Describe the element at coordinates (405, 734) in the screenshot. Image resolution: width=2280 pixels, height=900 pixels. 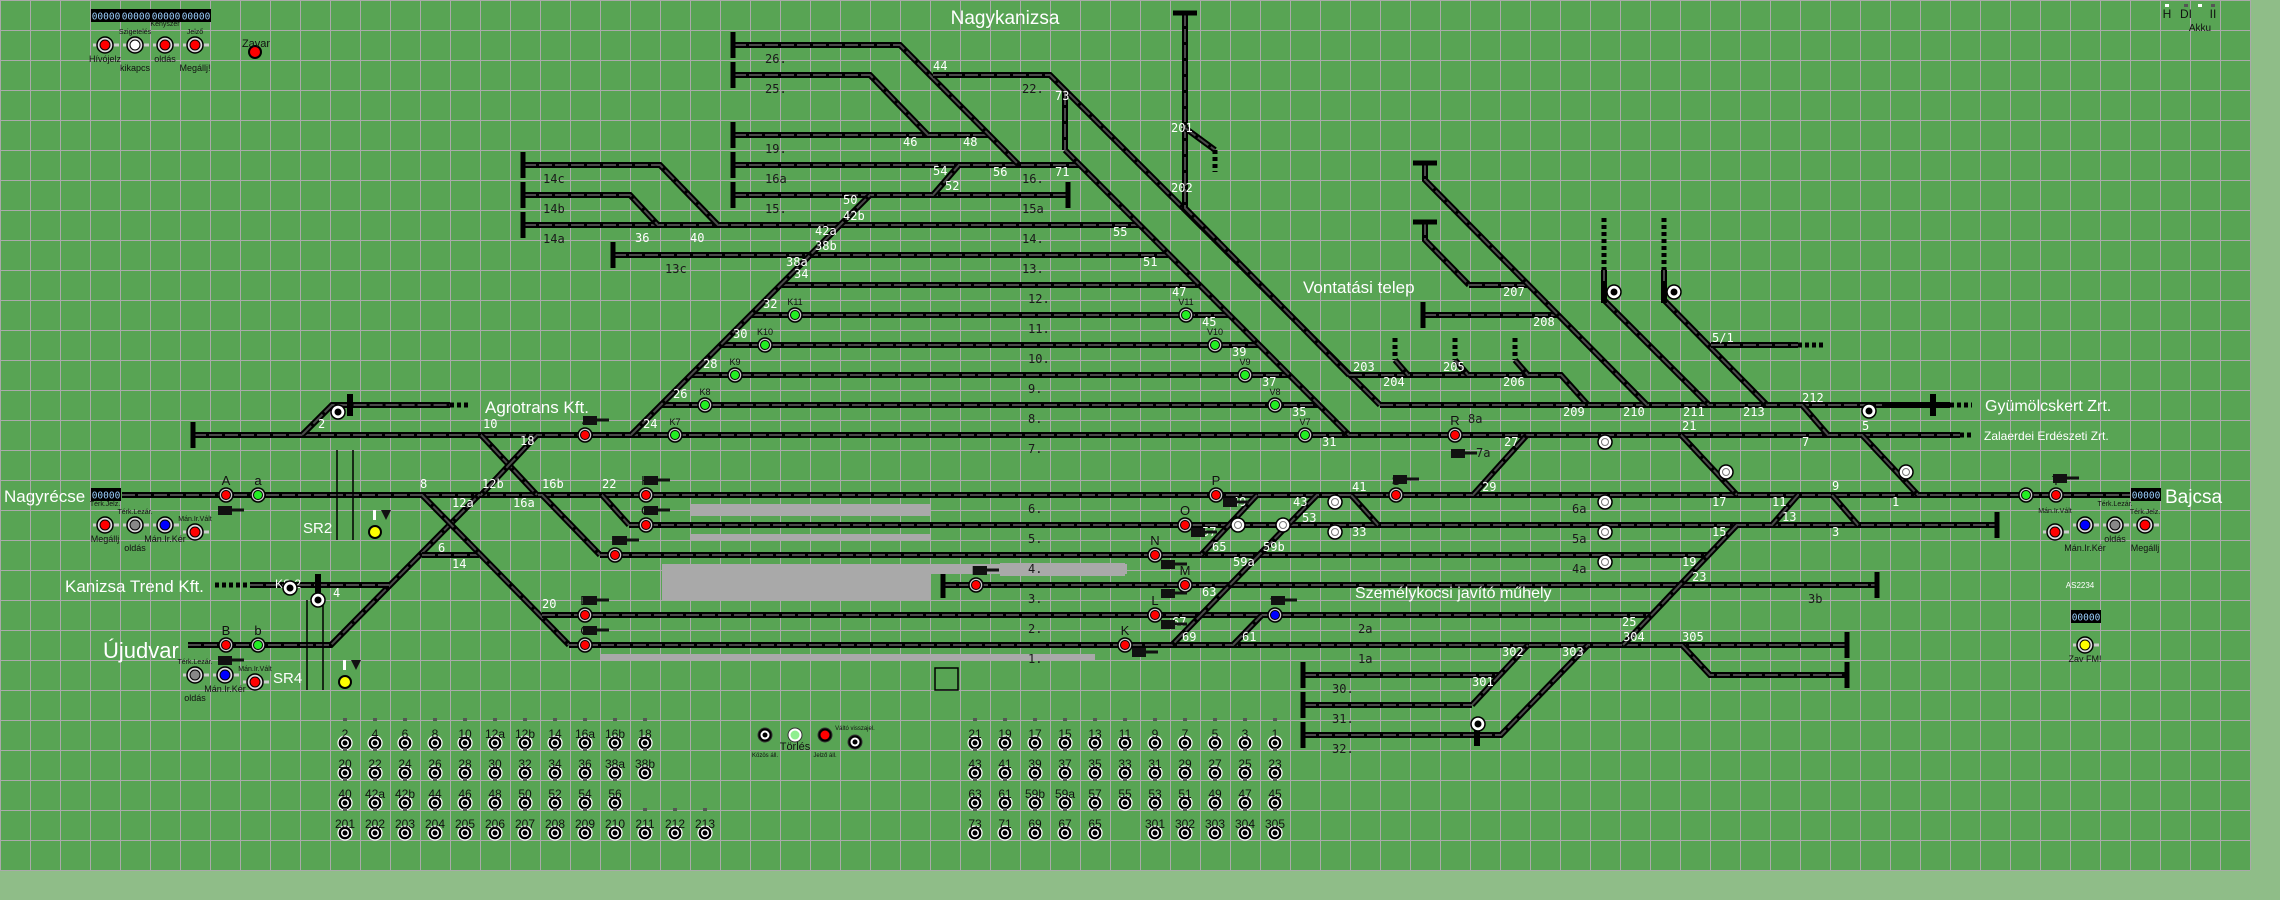
I see `switch-button-6: 6` at that location.